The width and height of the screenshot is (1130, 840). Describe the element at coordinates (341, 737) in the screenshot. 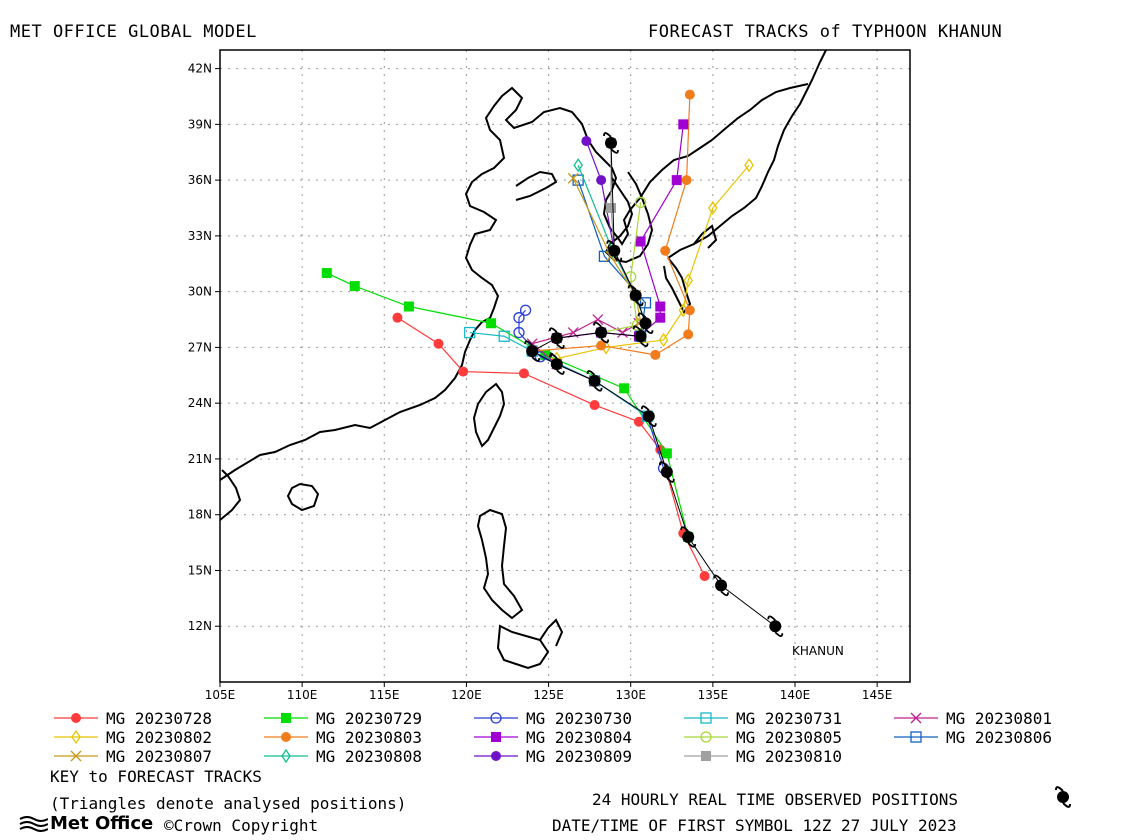

I see `legend-item: MG 20230803` at that location.